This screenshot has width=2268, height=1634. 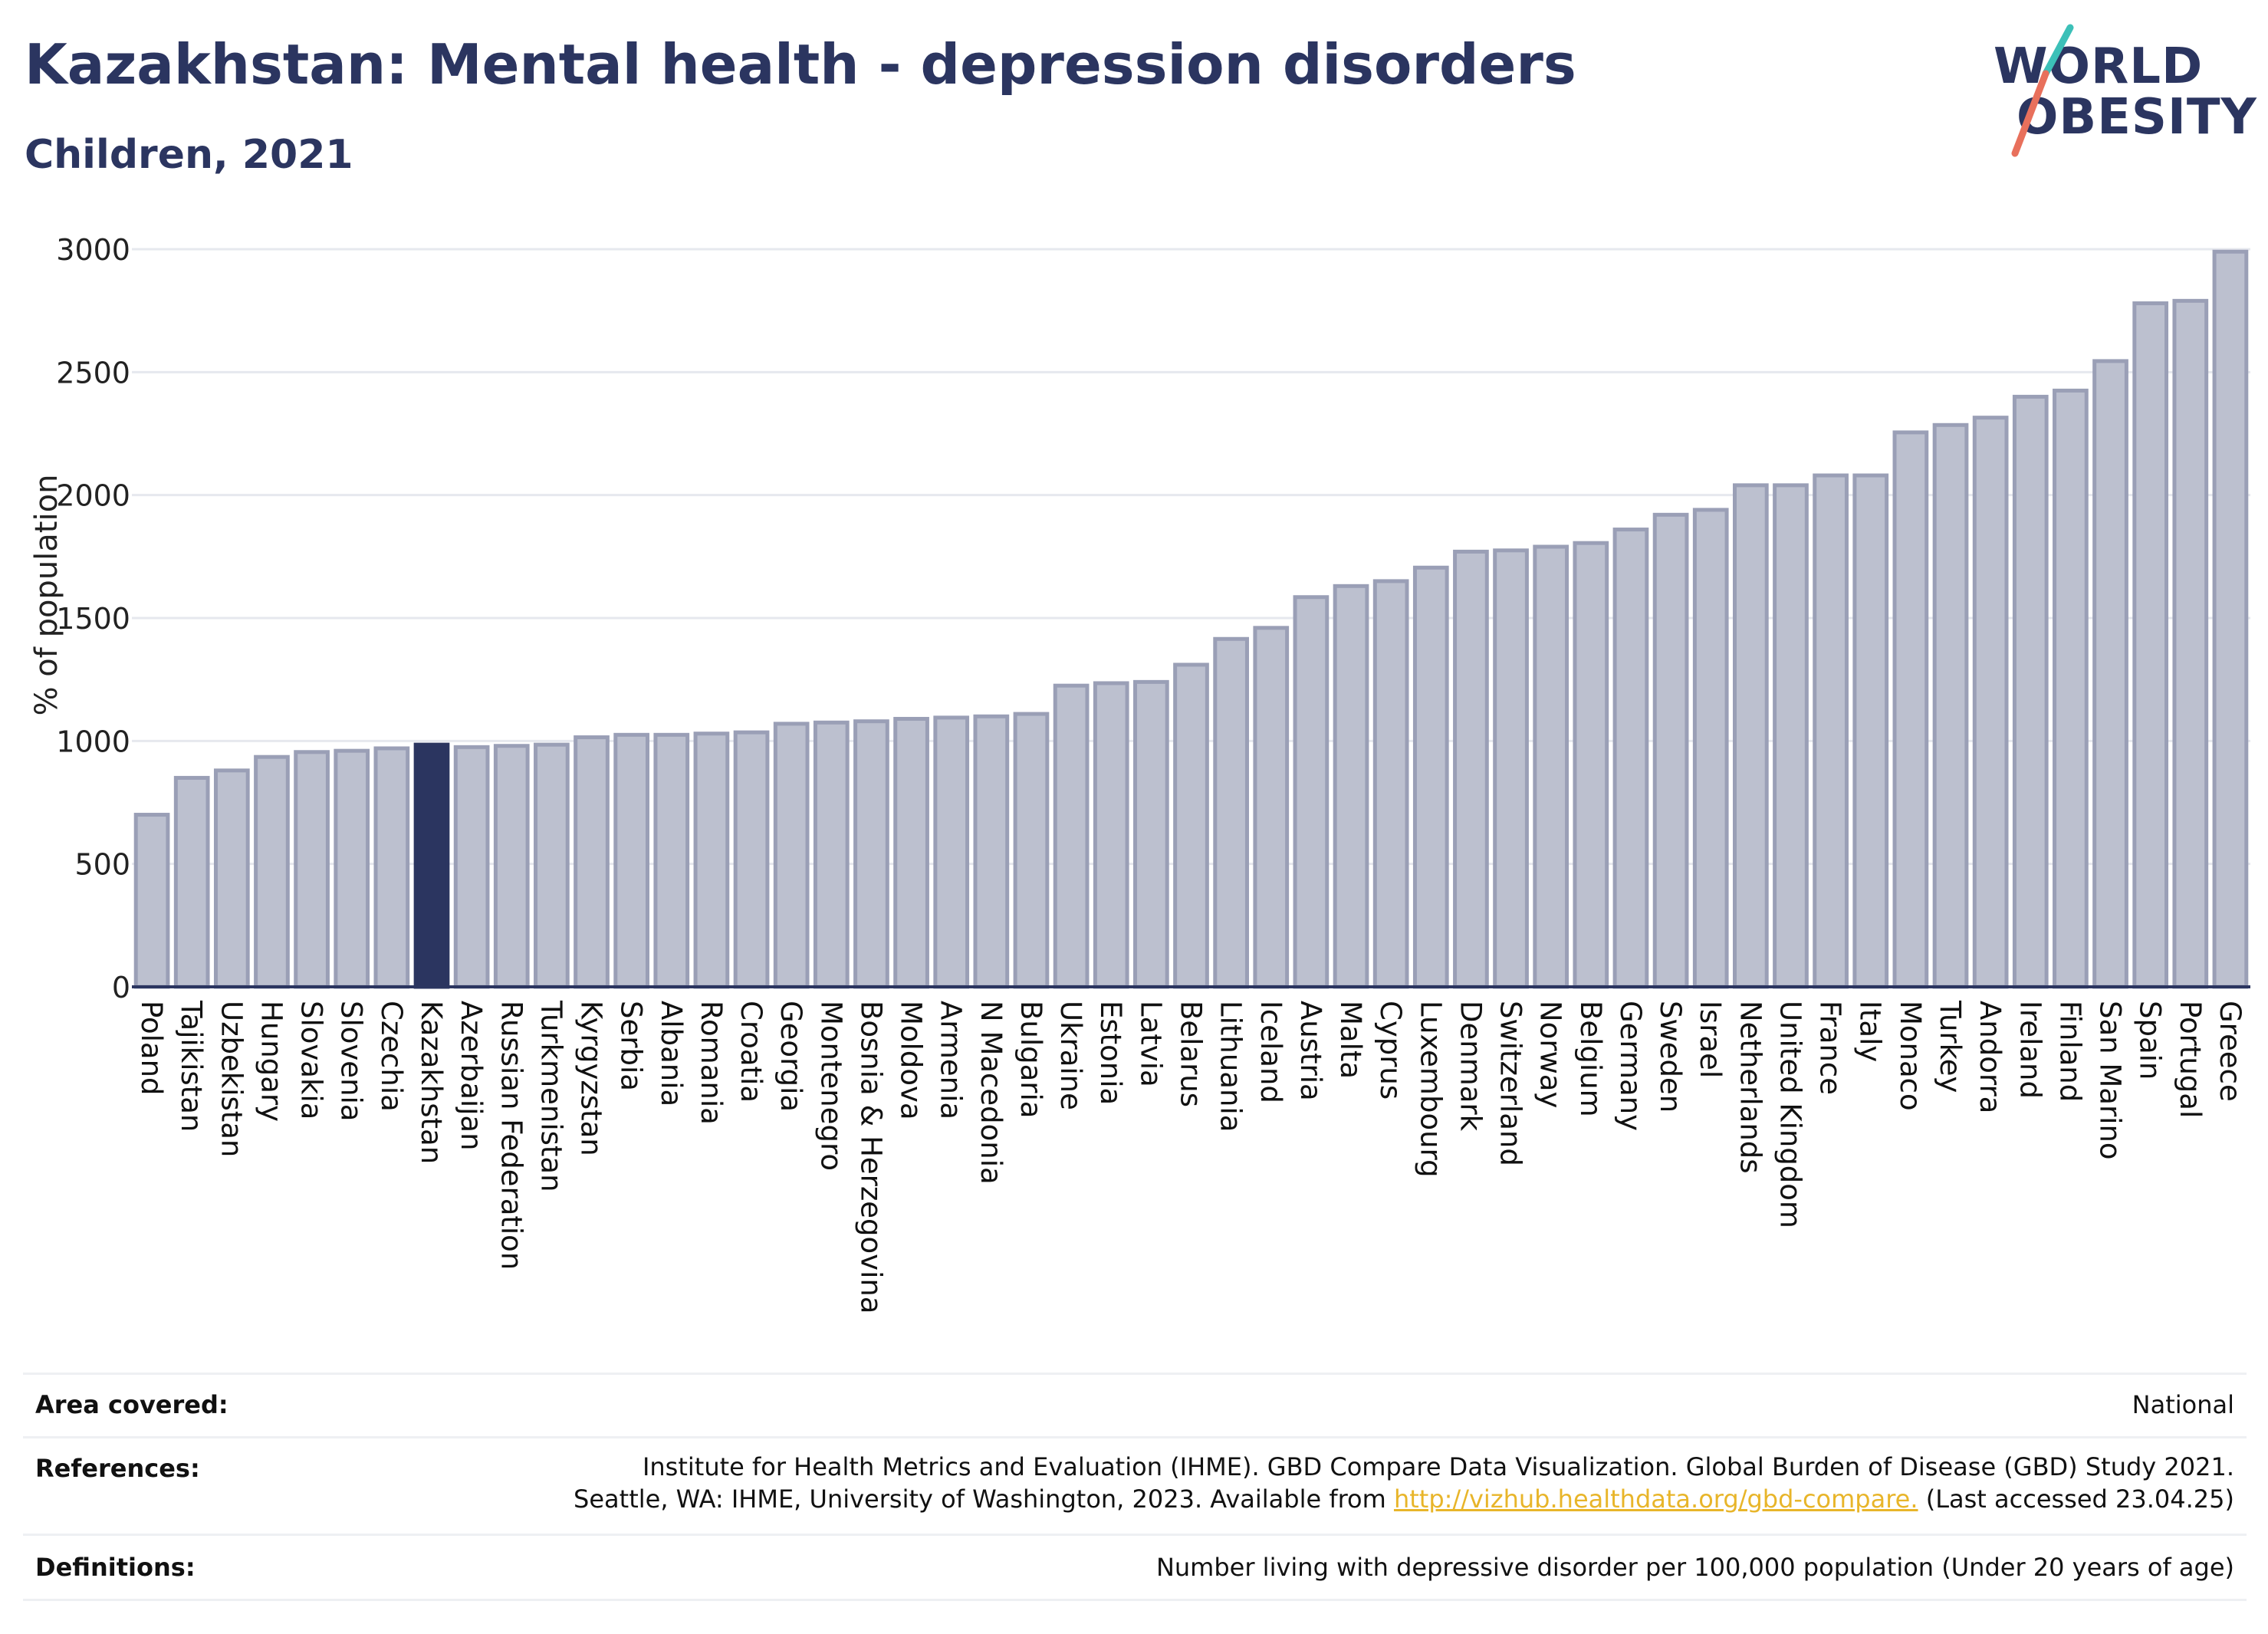 What do you see at coordinates (117, 1469) in the screenshot?
I see `references-label: References:` at bounding box center [117, 1469].